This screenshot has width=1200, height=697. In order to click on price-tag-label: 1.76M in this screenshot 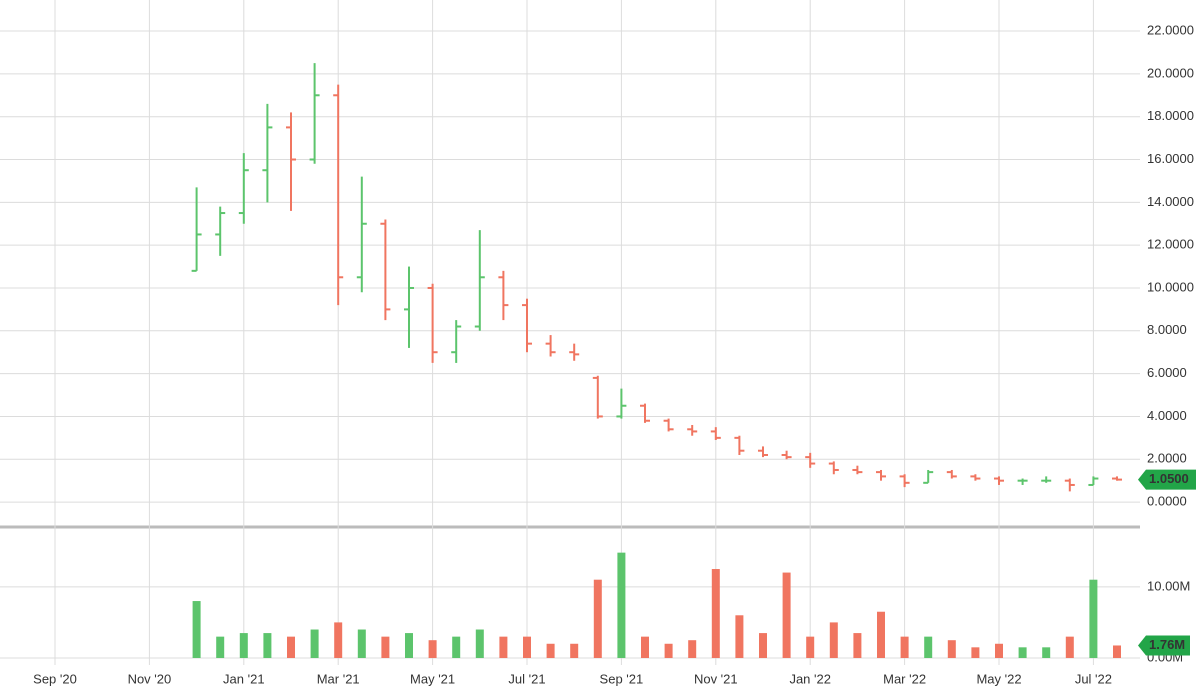, I will do `click(1167, 644)`.